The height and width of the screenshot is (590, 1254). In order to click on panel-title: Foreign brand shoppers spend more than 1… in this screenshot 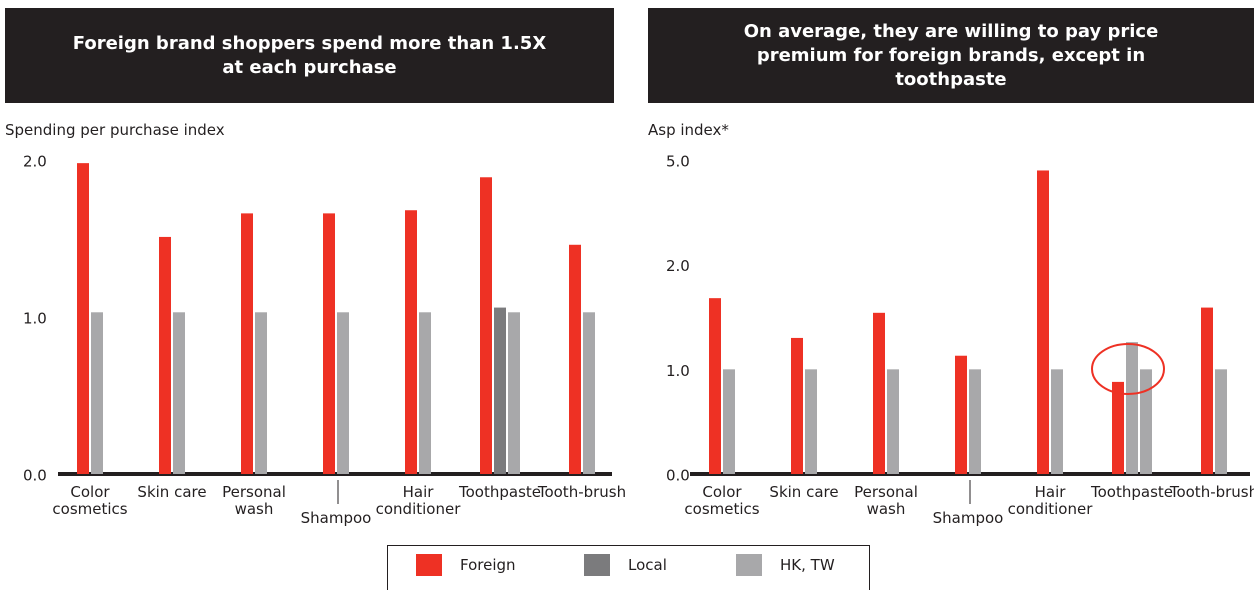, I will do `click(309, 55)`.